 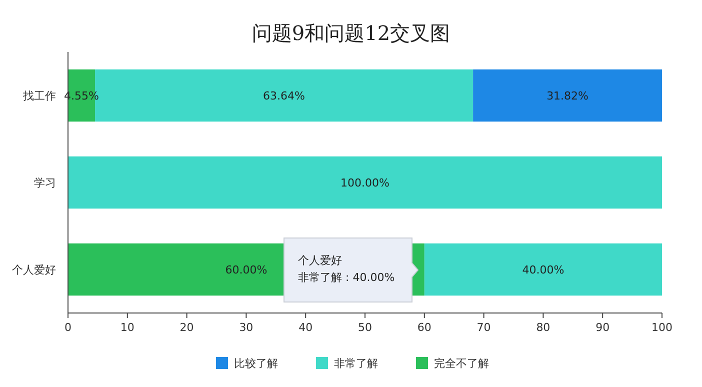 I want to click on y-tick-label: 找工作, so click(x=39, y=96).